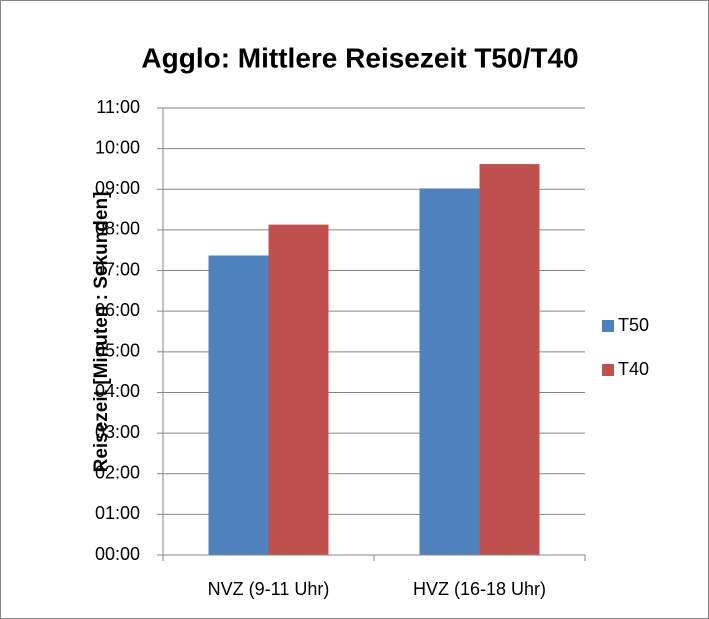 The height and width of the screenshot is (619, 709). I want to click on y-axis-label: Reisezeit [Minuten : Sekunden], so click(101, 332).